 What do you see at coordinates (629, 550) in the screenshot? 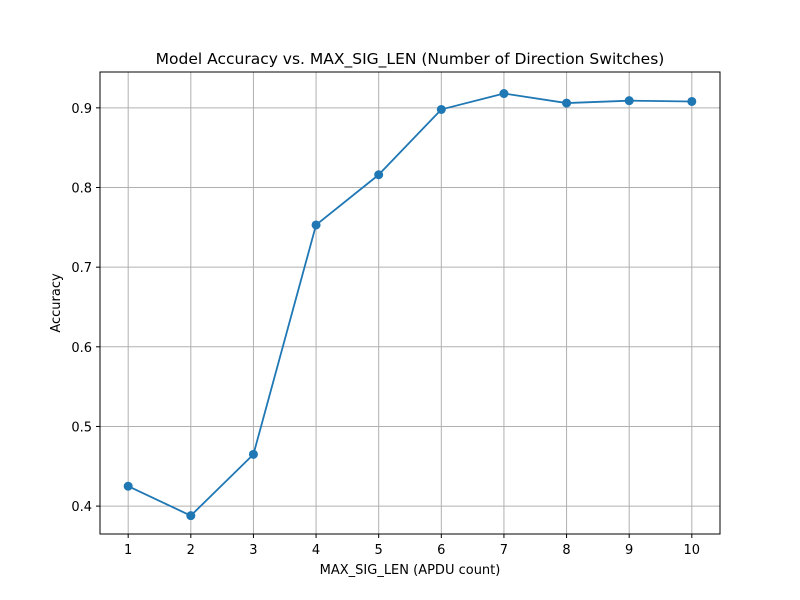
I see `x-tick-label: 9` at bounding box center [629, 550].